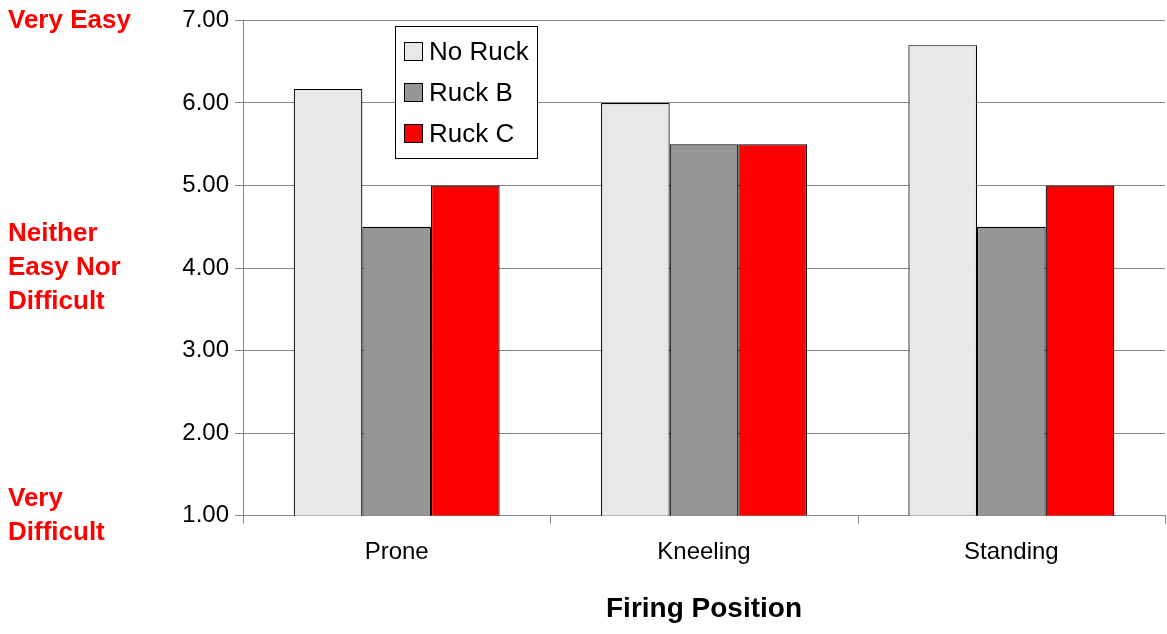 The image size is (1167, 634). I want to click on y-tick-label: 5.00, so click(205, 184).